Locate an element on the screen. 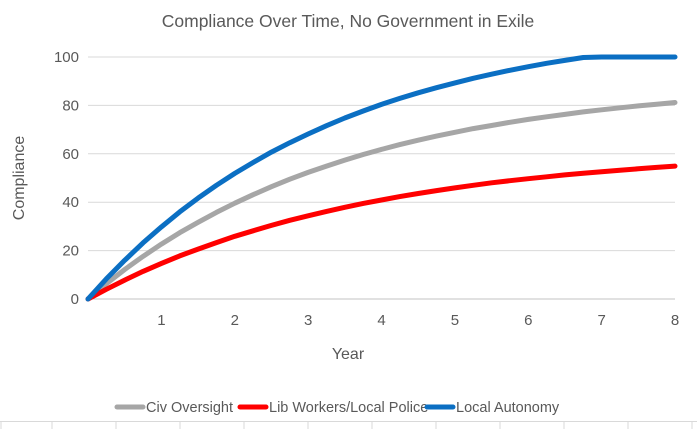  x-tick-label: 5 is located at coordinates (455, 320).